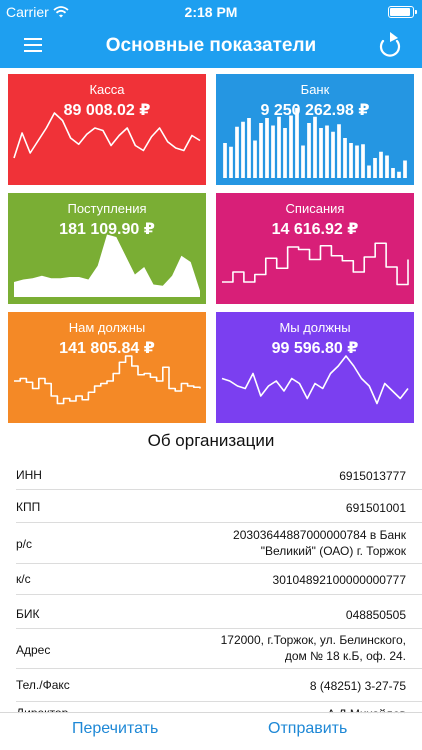  What do you see at coordinates (372, 476) in the screenshot?
I see `org-value: 6915013777` at bounding box center [372, 476].